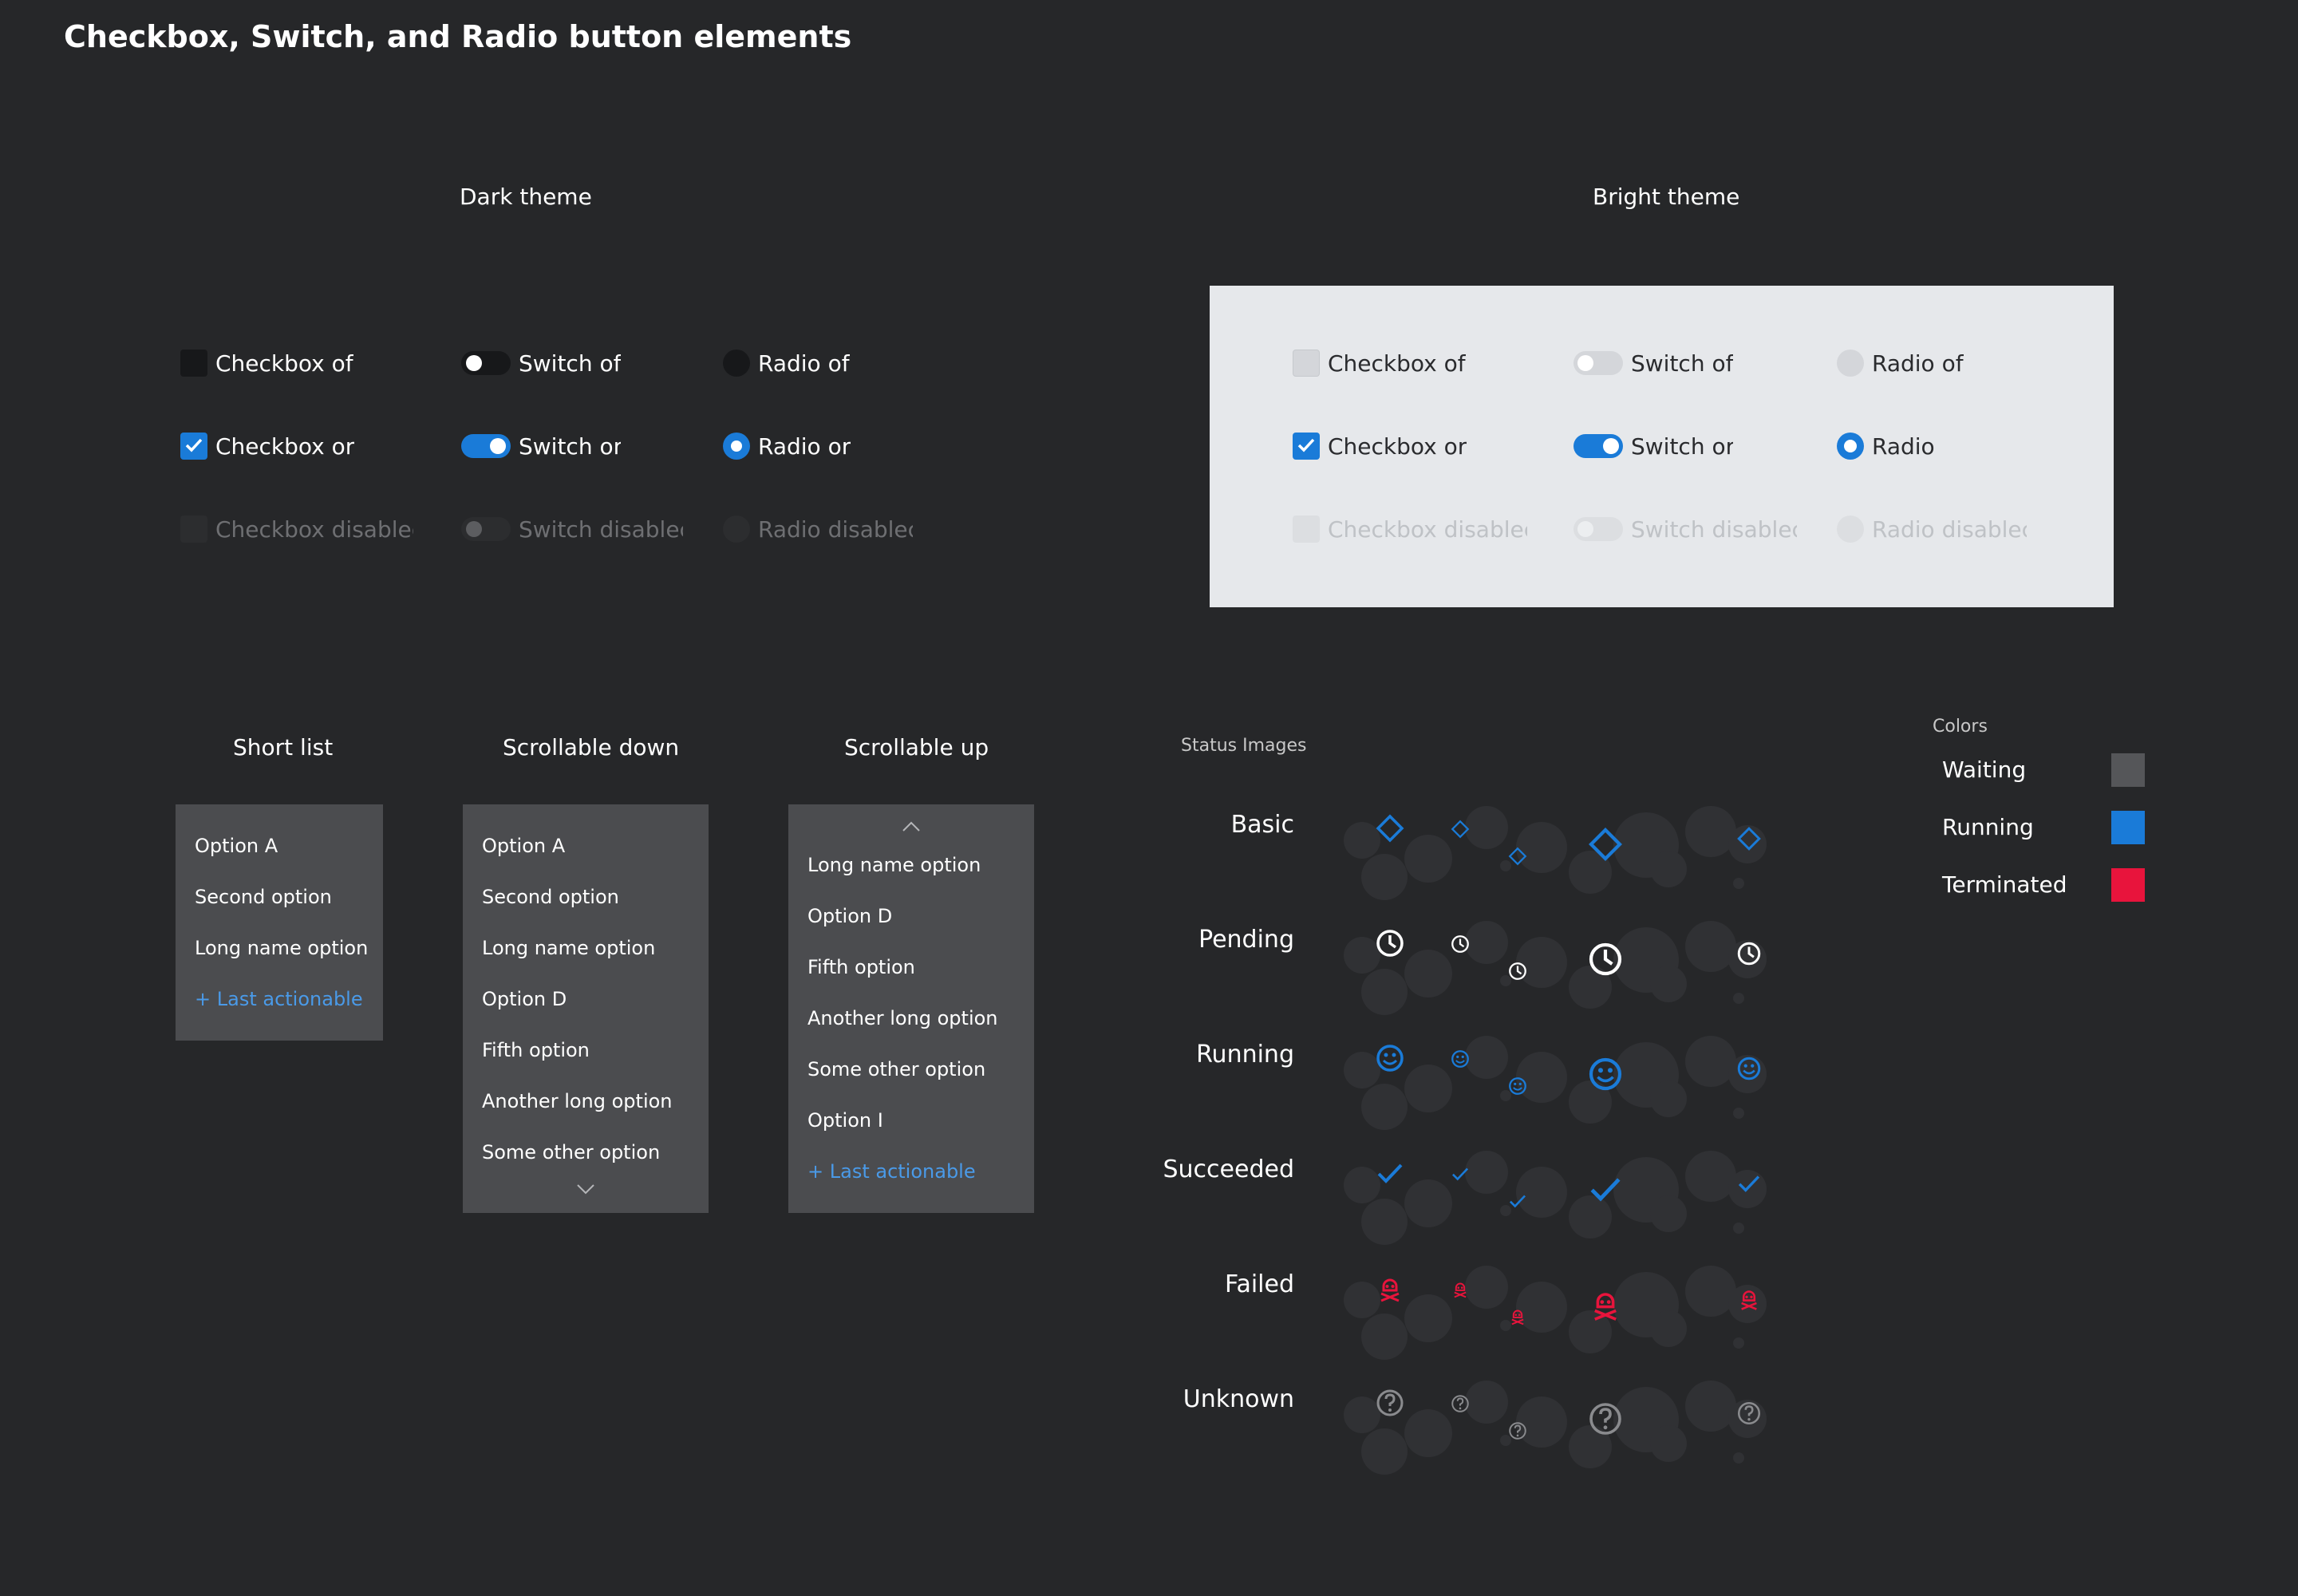  I want to click on dark-checkbox-off: Checkbox of, so click(272, 363).